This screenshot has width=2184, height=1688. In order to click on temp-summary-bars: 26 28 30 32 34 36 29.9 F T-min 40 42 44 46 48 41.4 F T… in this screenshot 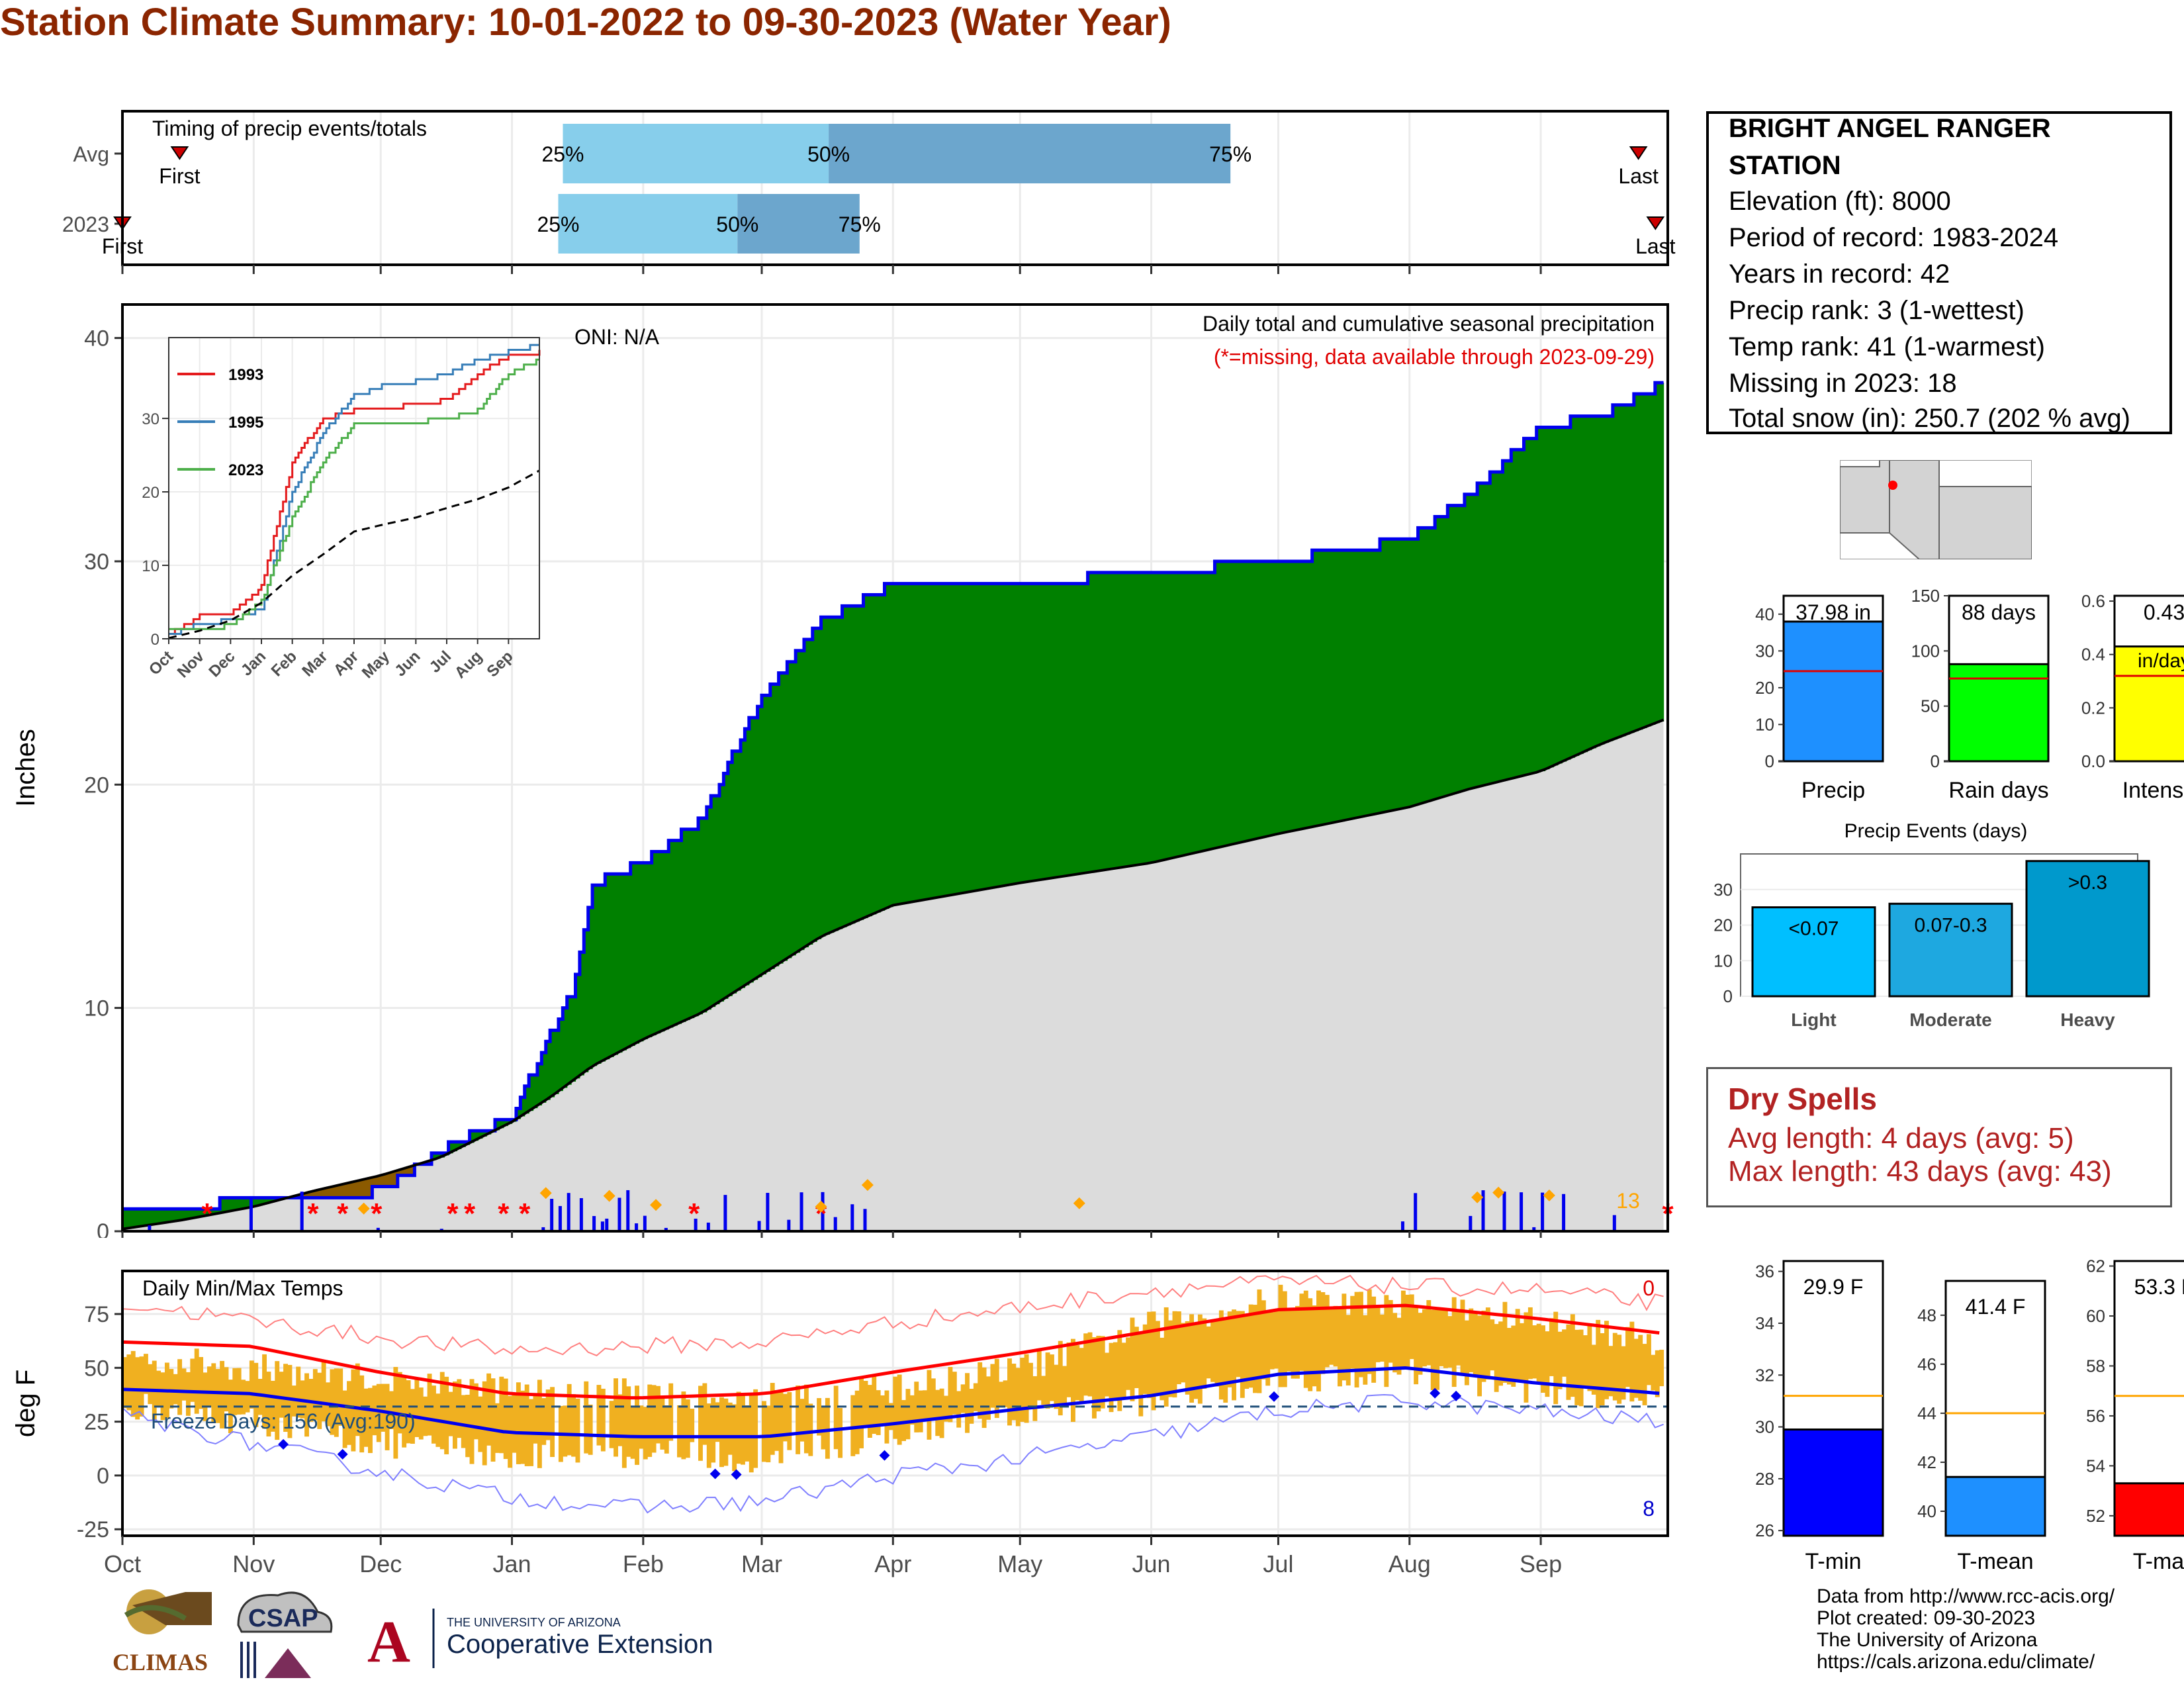, I will do `click(1969, 1415)`.